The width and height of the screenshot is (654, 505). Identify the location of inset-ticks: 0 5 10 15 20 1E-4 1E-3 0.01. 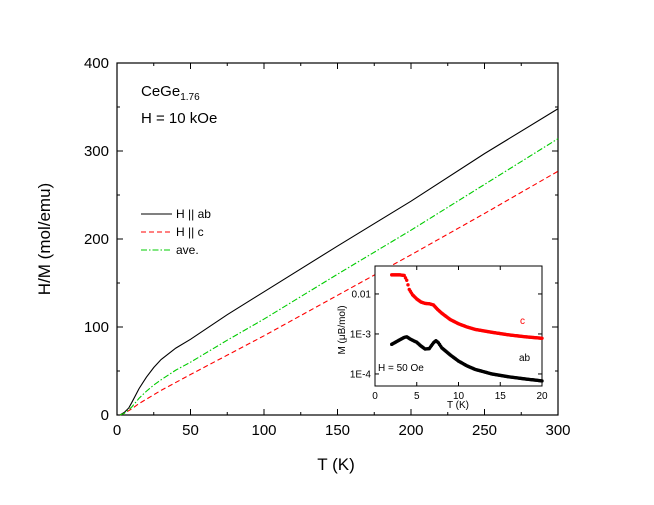
(449, 334).